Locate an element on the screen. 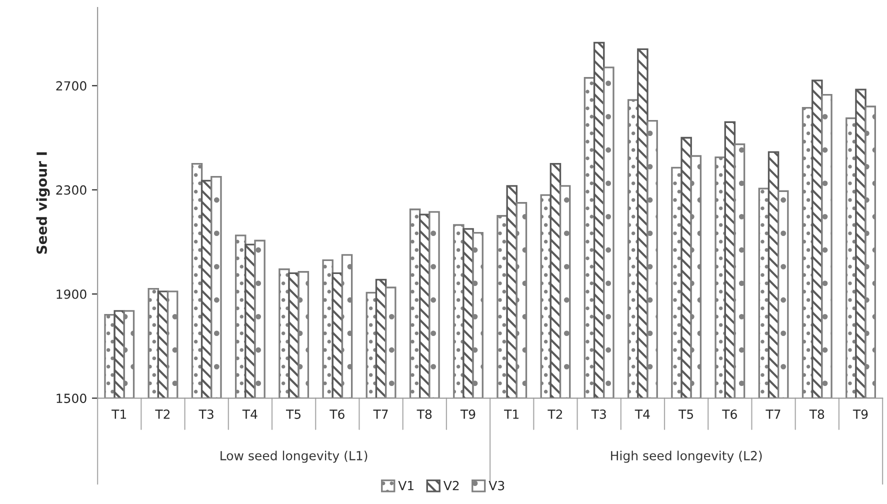  legend-label: V3 is located at coordinates (496, 485).